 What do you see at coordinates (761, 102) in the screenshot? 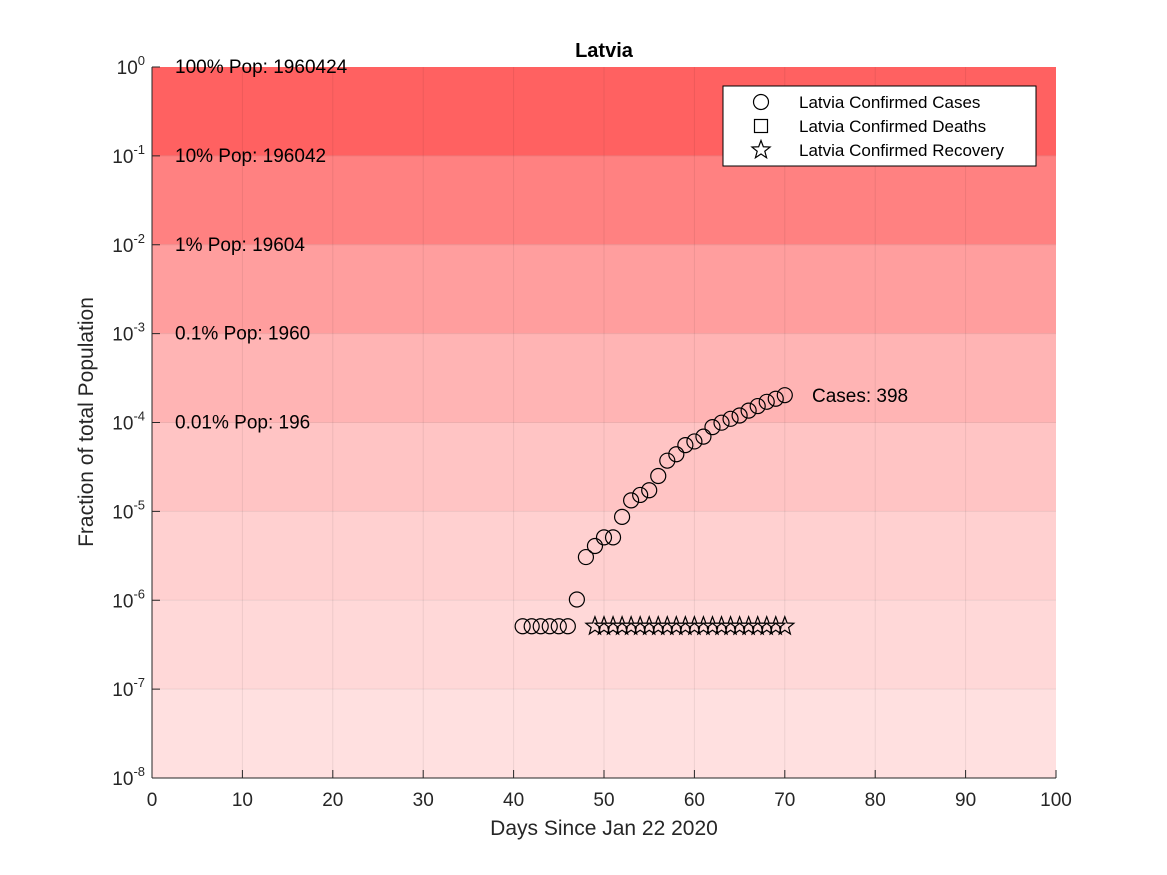
I see `legend-circle-icon` at bounding box center [761, 102].